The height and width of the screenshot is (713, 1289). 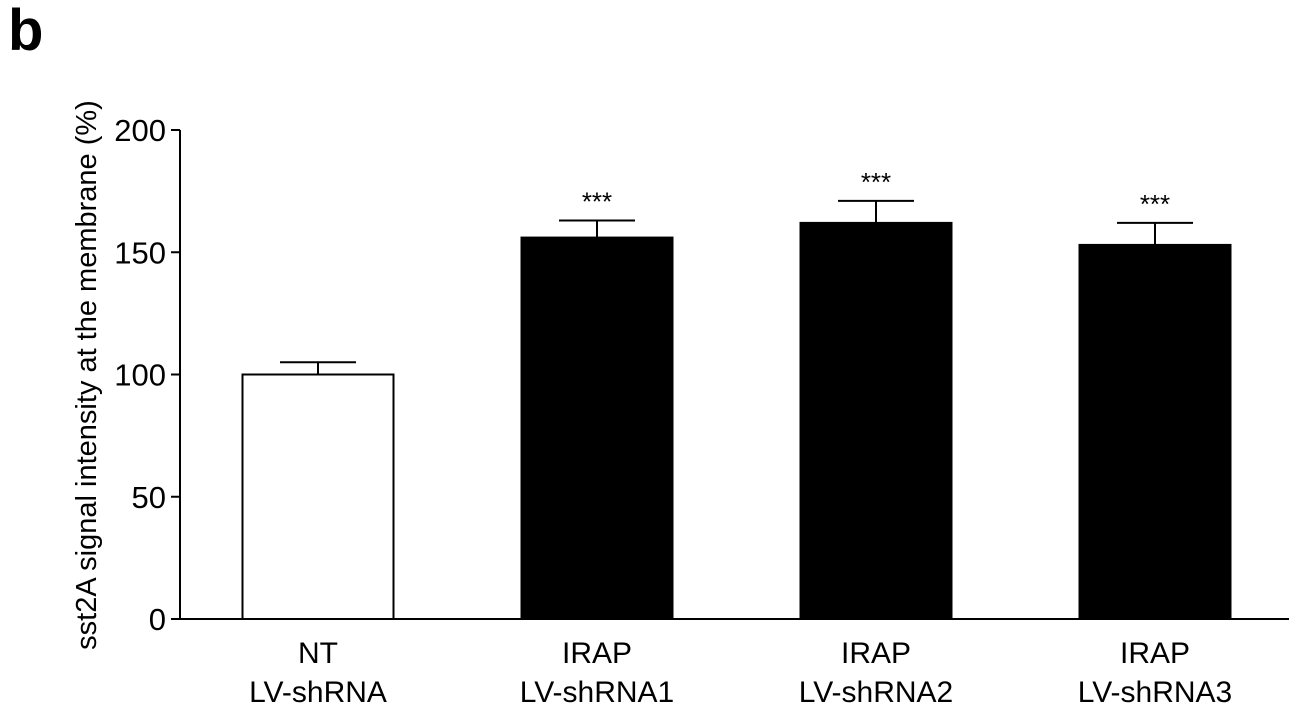 What do you see at coordinates (140, 130) in the screenshot?
I see `y-tick-label-200: 200` at bounding box center [140, 130].